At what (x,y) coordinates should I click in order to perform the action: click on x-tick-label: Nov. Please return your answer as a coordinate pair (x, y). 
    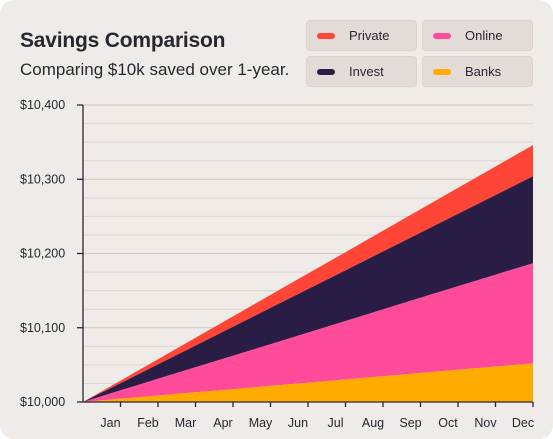
    Looking at the image, I should click on (485, 423).